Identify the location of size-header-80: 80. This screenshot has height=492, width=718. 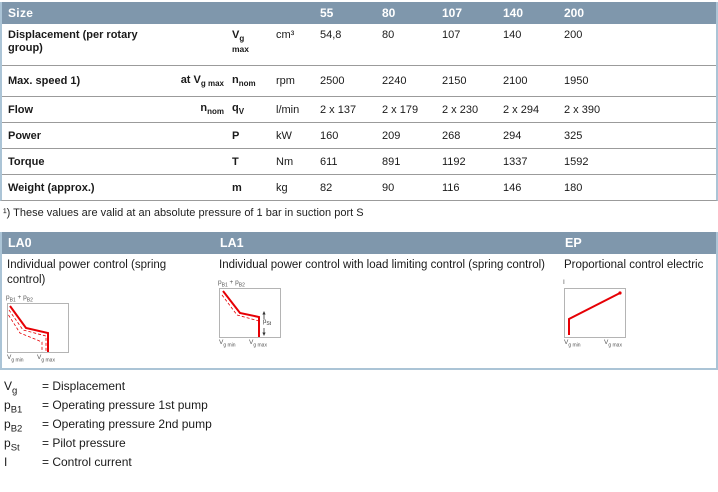
(389, 13).